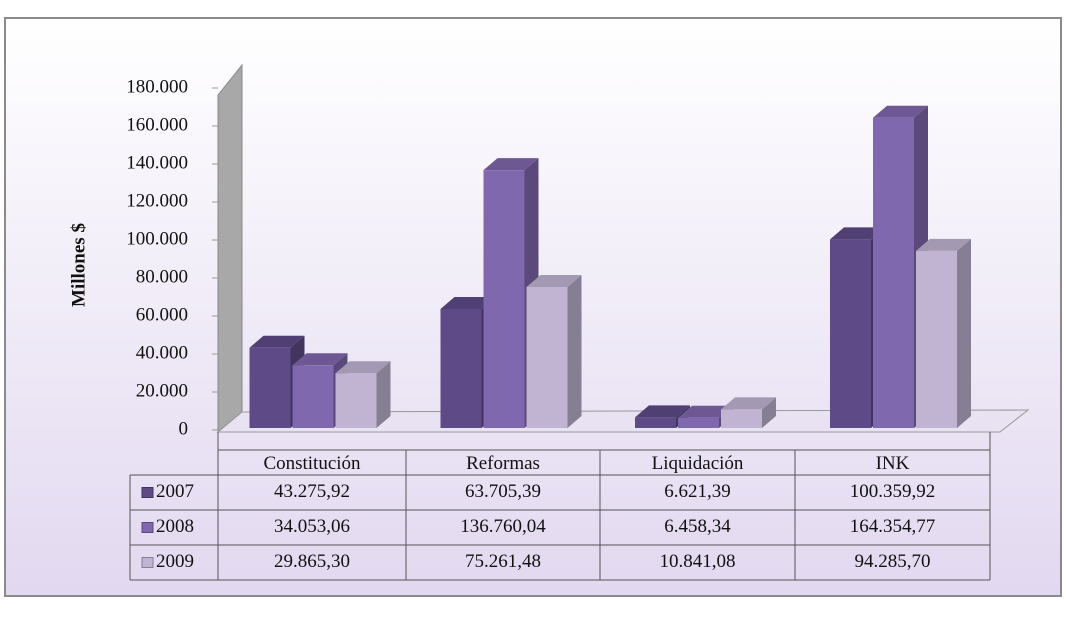 This screenshot has width=1066, height=624. I want to click on table-cell: 136.760,04, so click(503, 526).